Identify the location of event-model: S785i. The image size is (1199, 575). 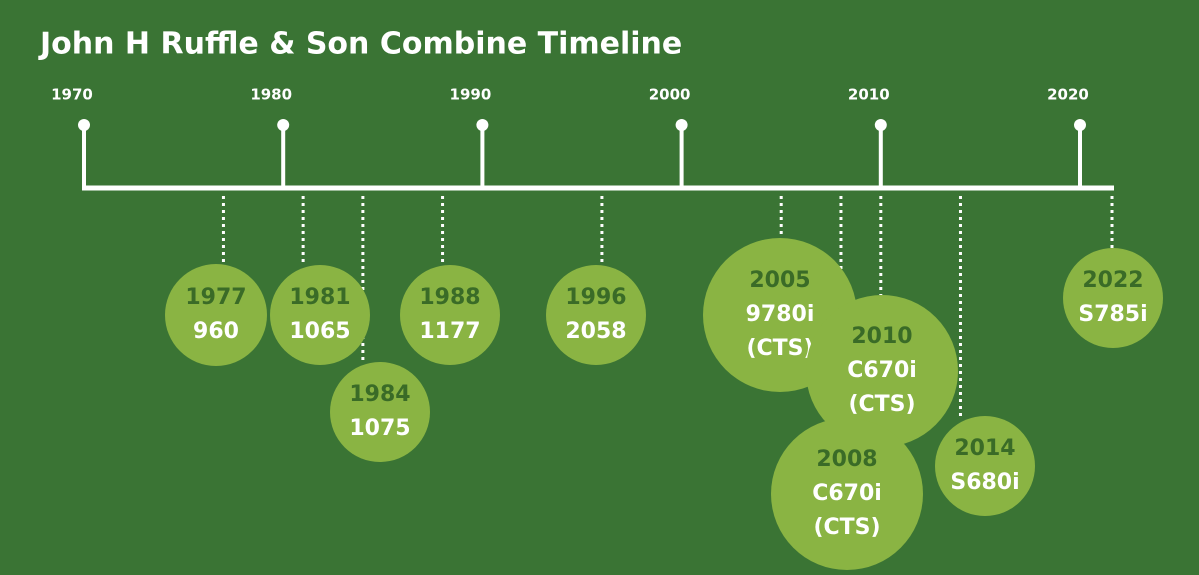
(1112, 314).